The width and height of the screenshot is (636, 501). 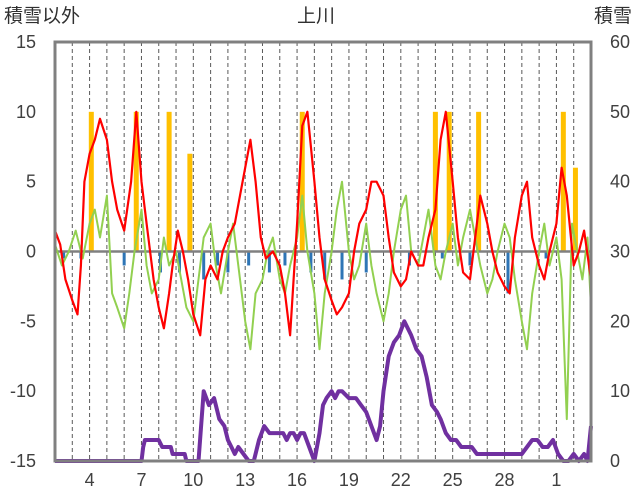 I want to click on x-tick-label: 13, so click(x=245, y=480).